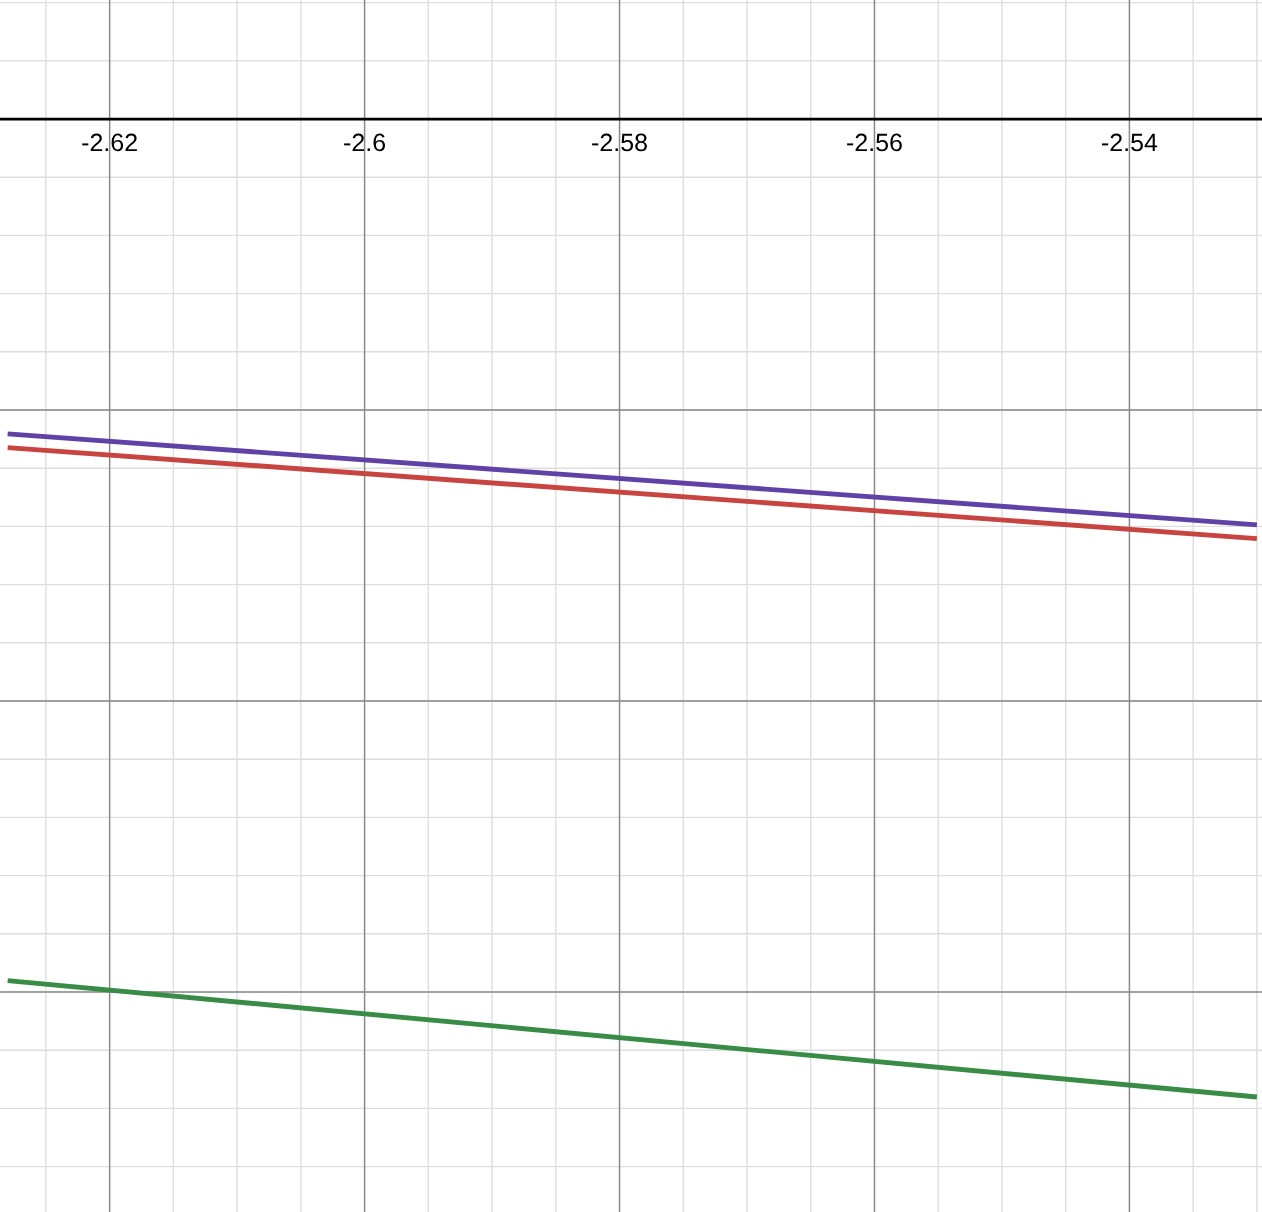  What do you see at coordinates (874, 142) in the screenshot?
I see `x-tick-label: -2.56` at bounding box center [874, 142].